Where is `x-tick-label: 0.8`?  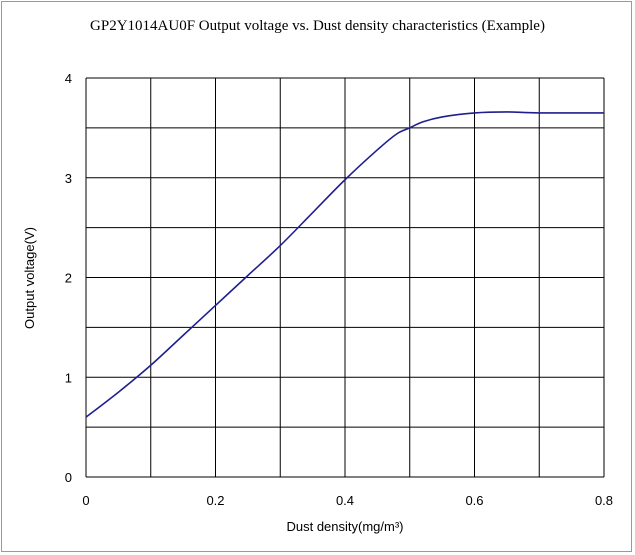
x-tick-label: 0.8 is located at coordinates (604, 500).